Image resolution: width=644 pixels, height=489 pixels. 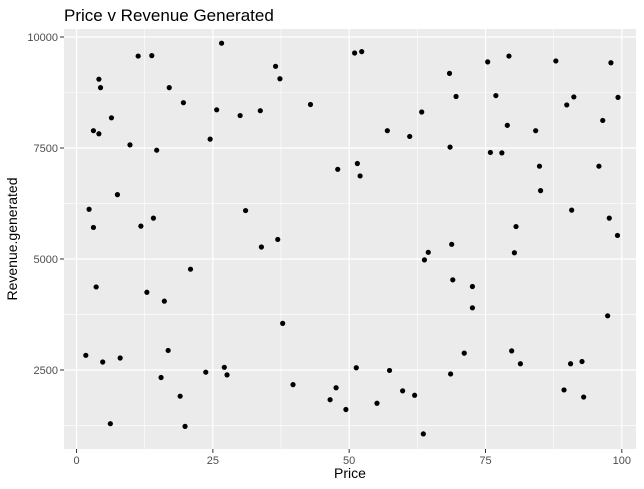 I want to click on y-tick-label: 5000, so click(x=46, y=260).